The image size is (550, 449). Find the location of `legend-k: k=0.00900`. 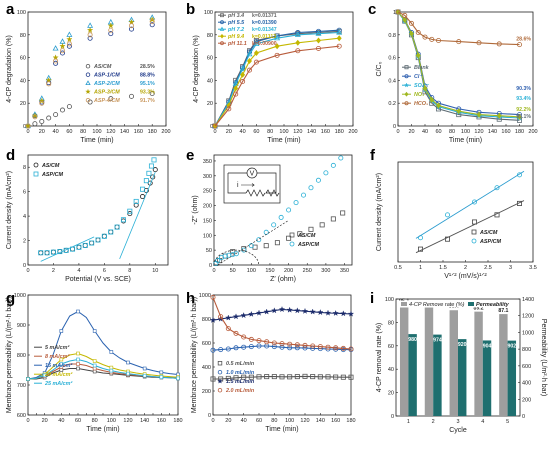

legend-k: k=0.00900 is located at coordinates (264, 44).